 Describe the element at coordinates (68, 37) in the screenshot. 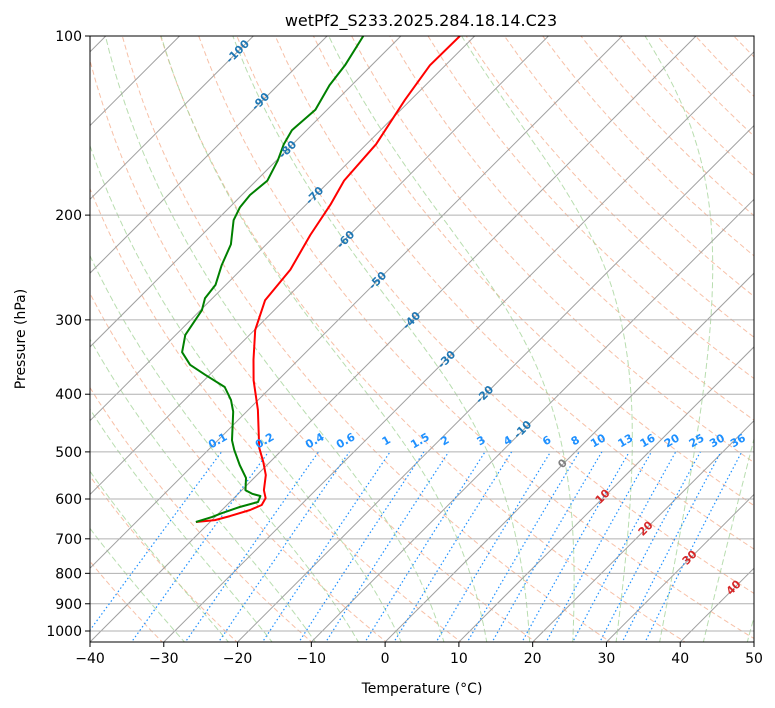

I see `y-tick-label: 100` at that location.